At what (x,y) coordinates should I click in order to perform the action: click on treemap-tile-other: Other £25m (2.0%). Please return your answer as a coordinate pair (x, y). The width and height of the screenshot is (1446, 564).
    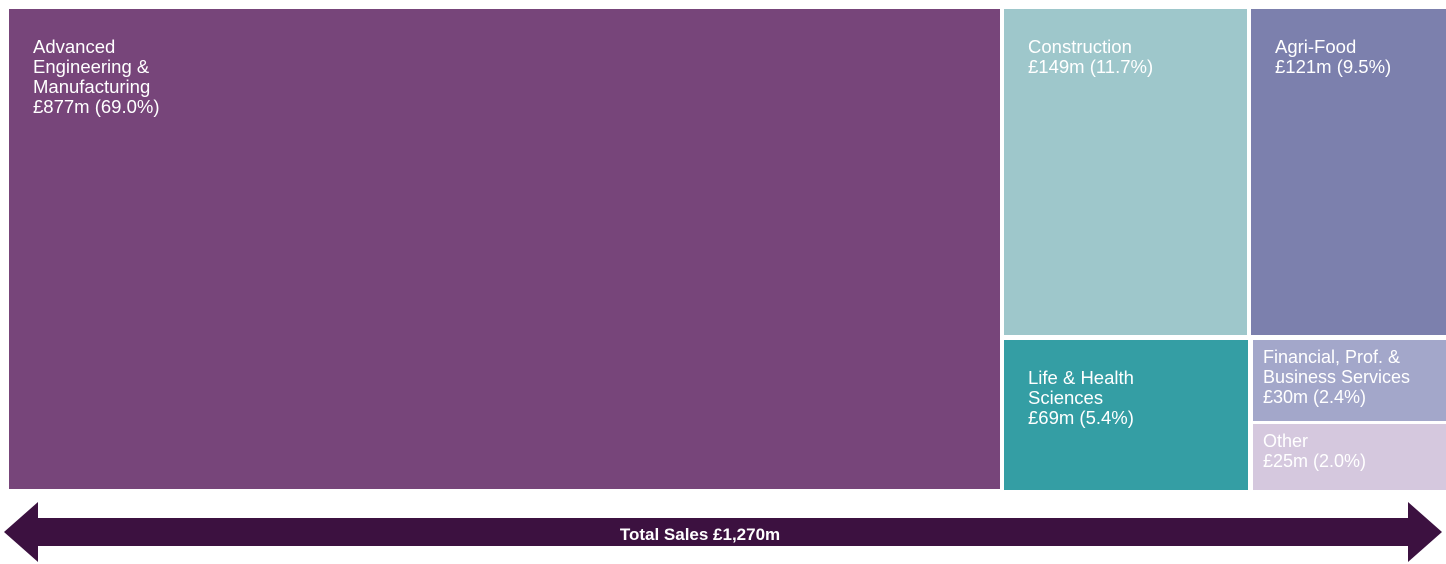
    Looking at the image, I should click on (1349, 457).